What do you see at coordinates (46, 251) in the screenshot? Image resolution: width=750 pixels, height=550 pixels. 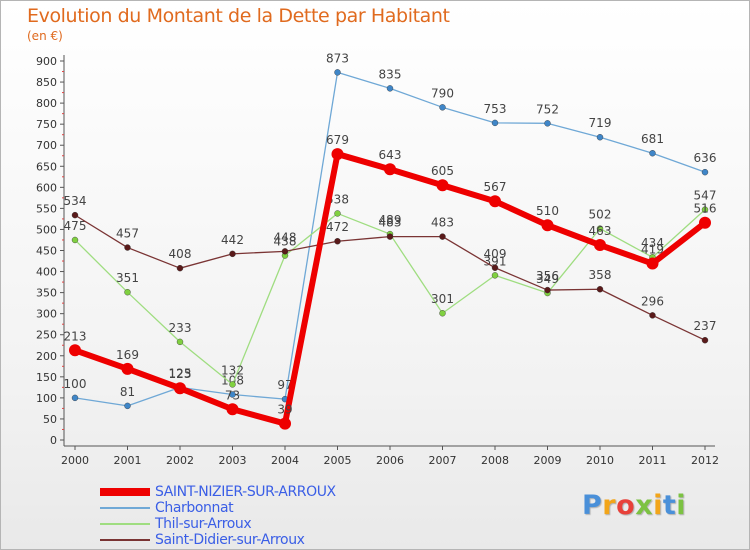 I see `y-tick-label: 450` at bounding box center [46, 251].